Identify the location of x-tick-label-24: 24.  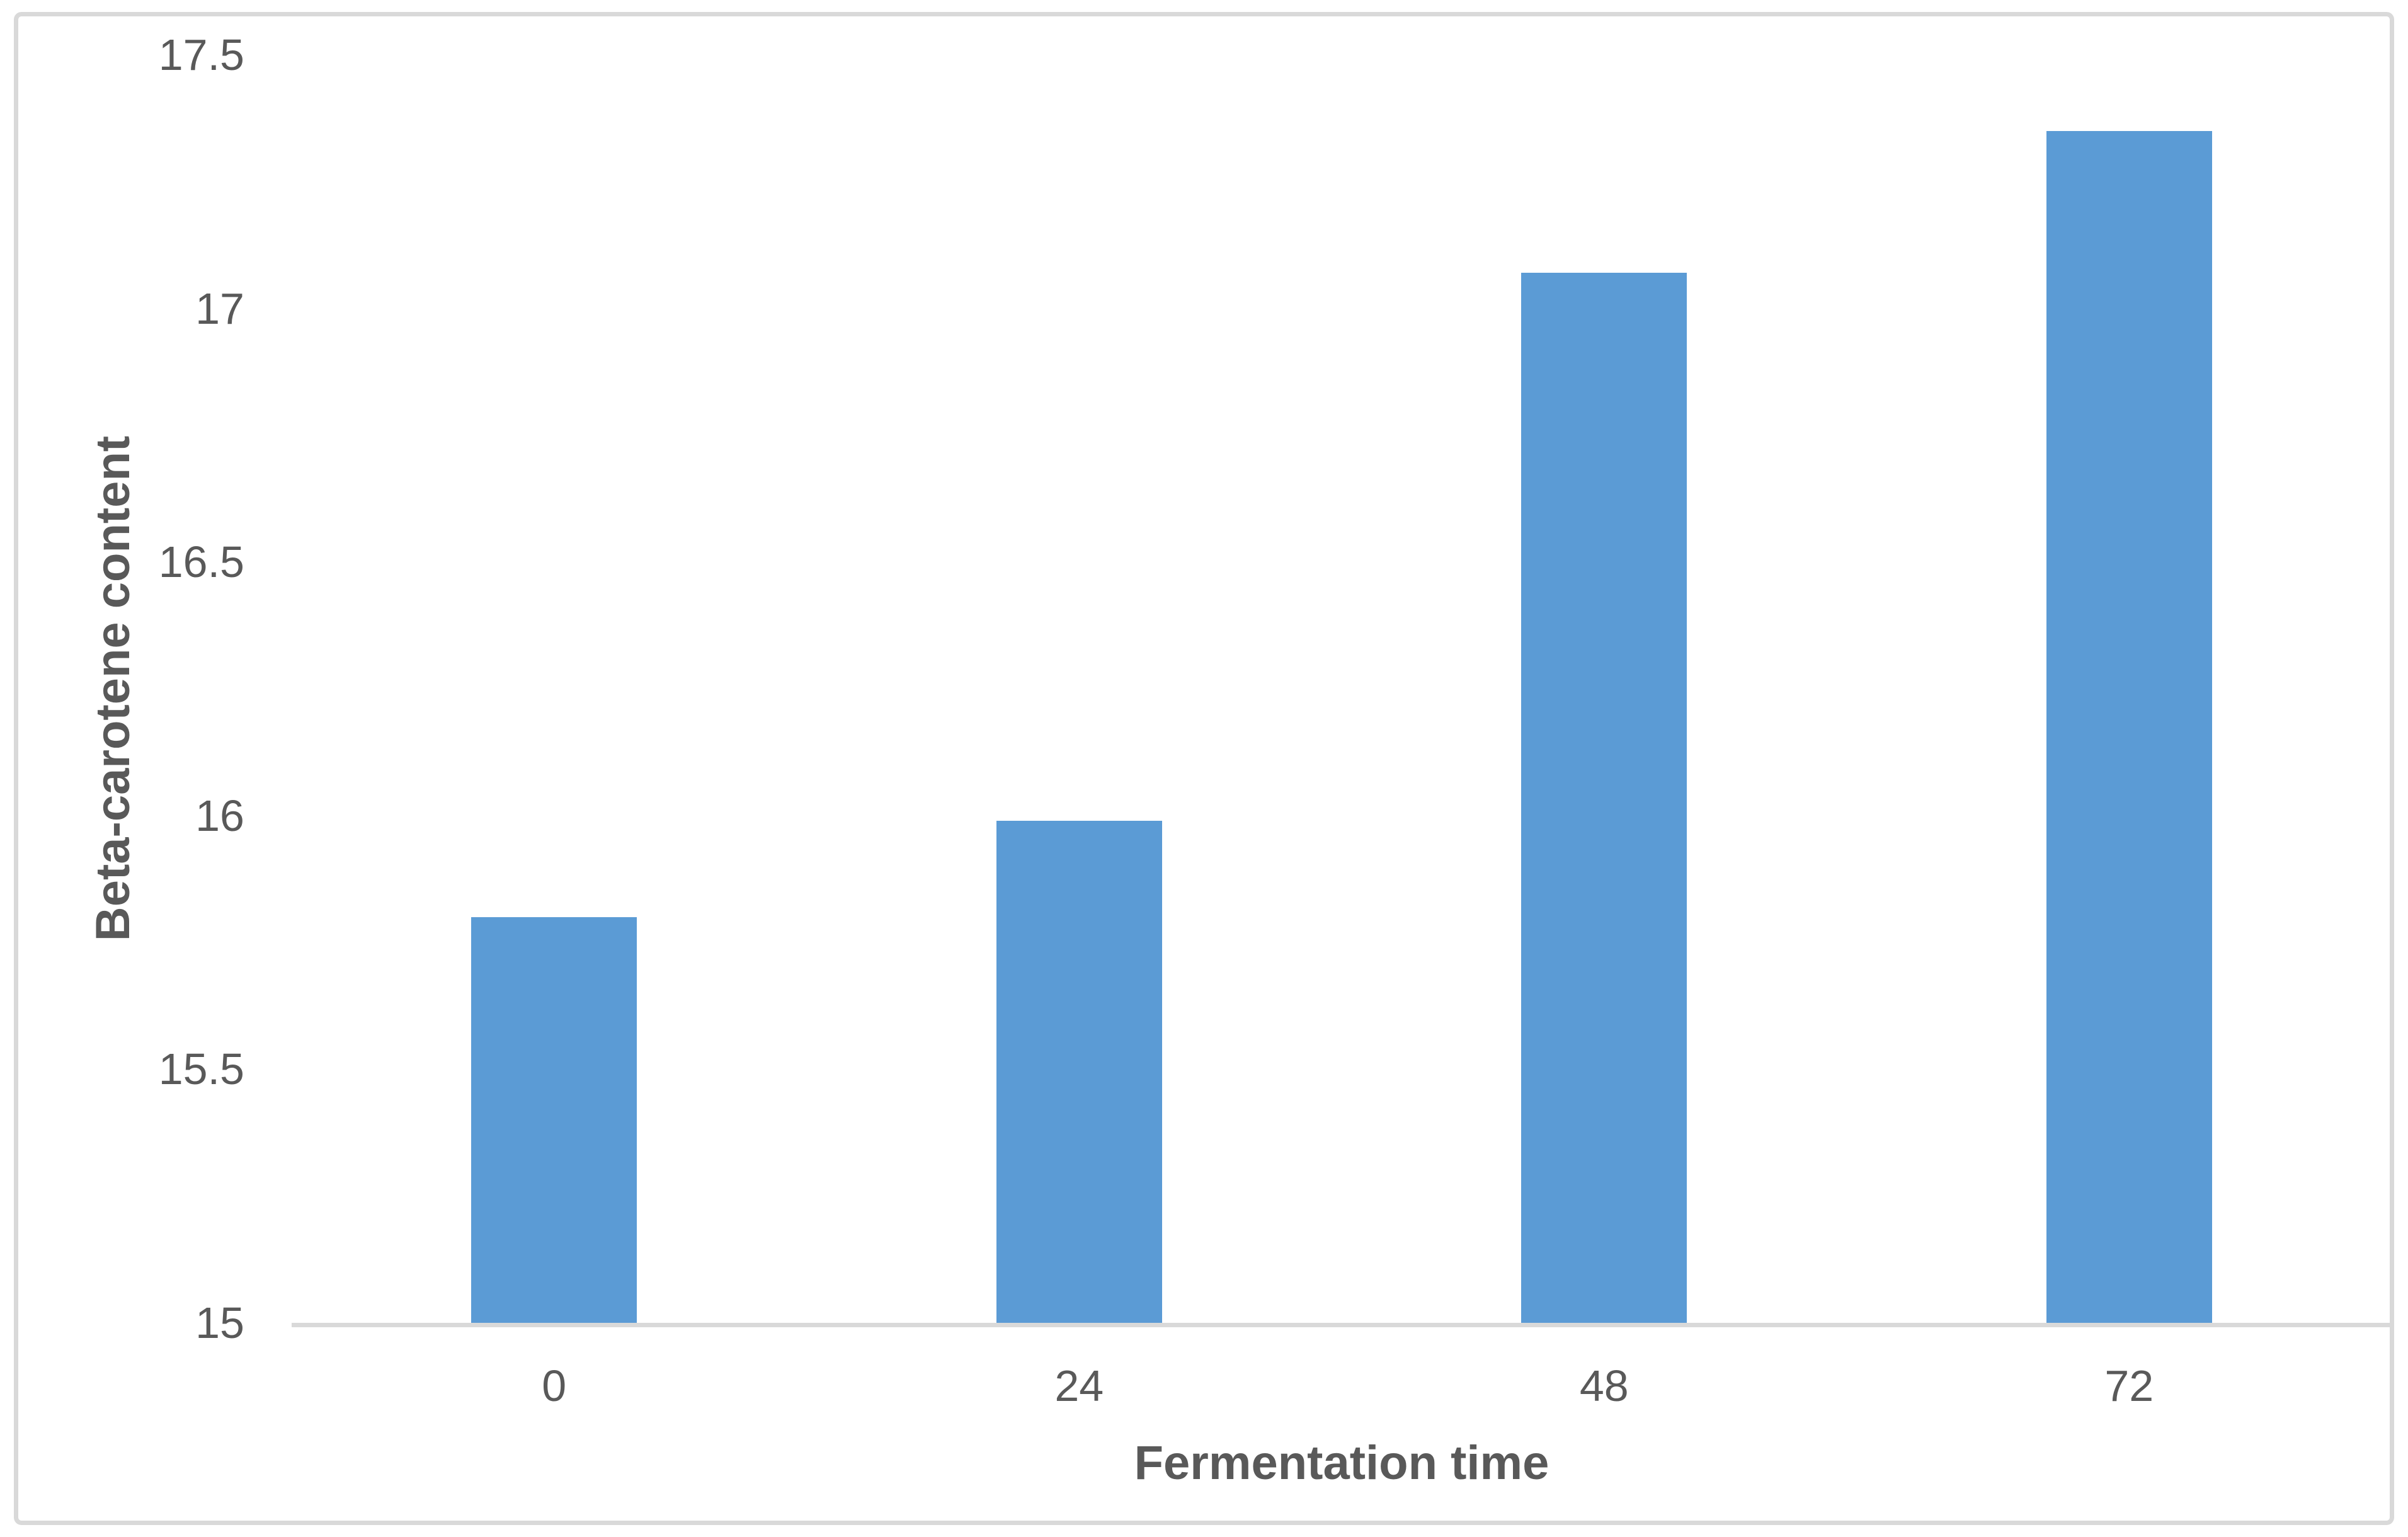
(1079, 1386).